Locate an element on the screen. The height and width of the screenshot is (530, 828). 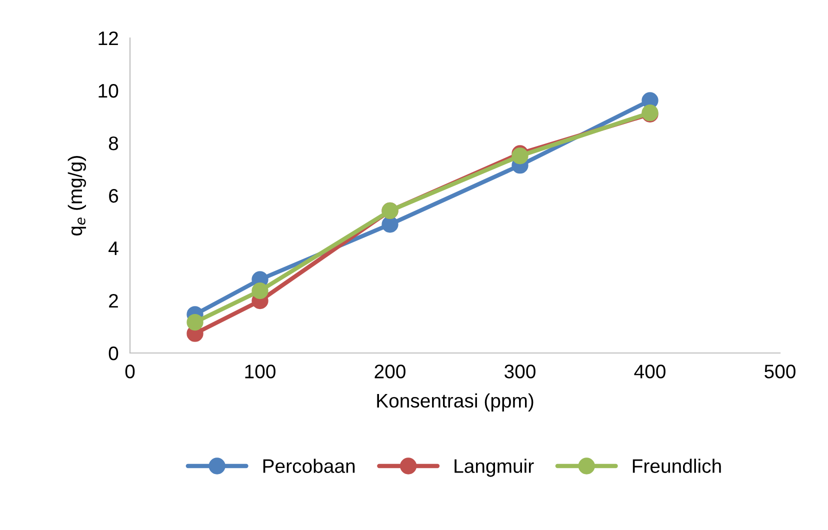
y-tick-label: 0 is located at coordinates (113, 353).